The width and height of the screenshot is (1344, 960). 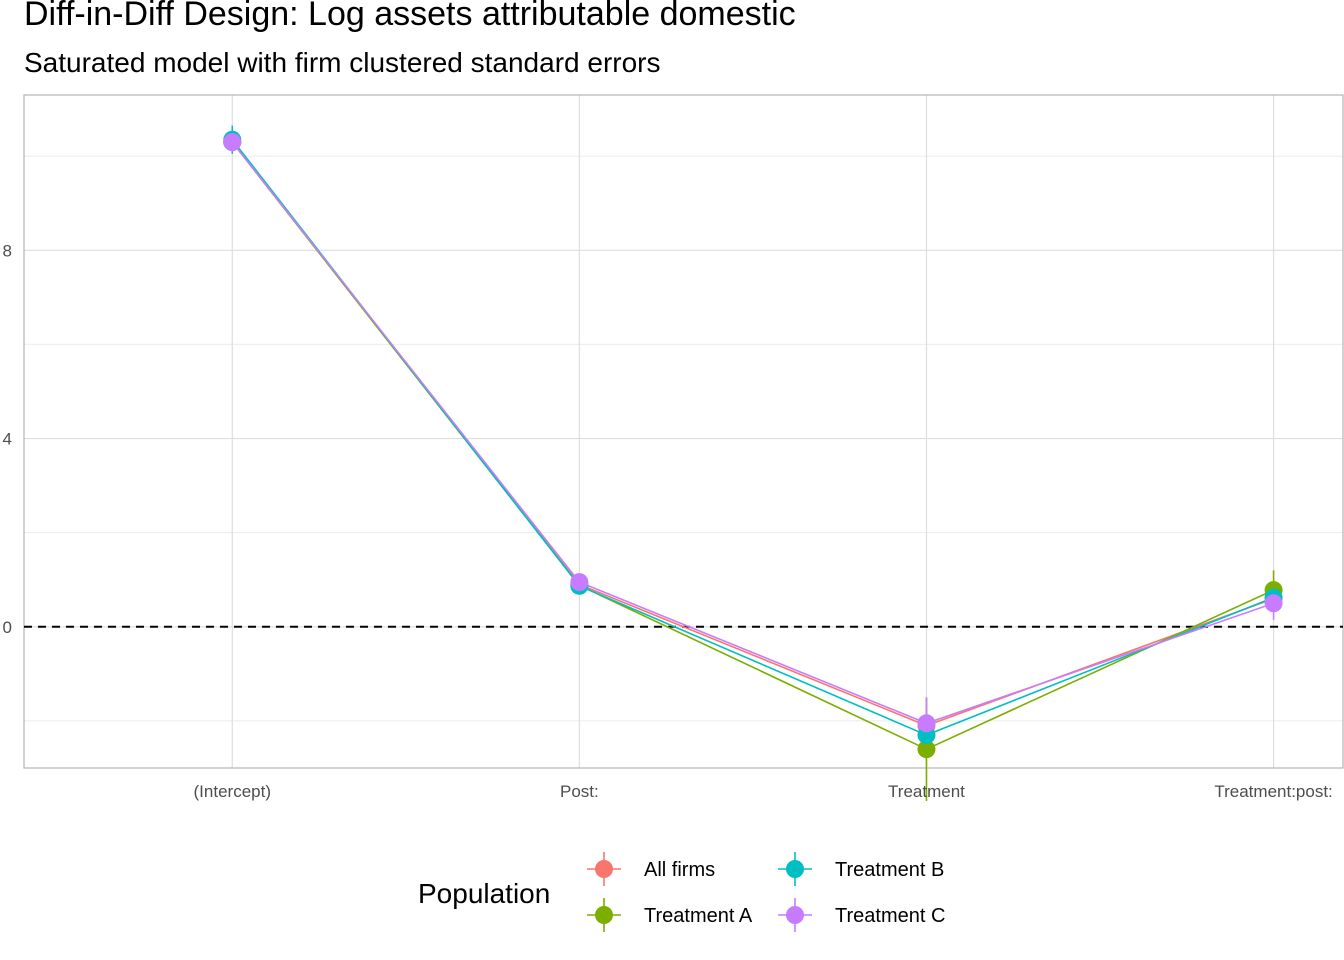 What do you see at coordinates (484, 893) in the screenshot?
I see `legend-title: Population` at bounding box center [484, 893].